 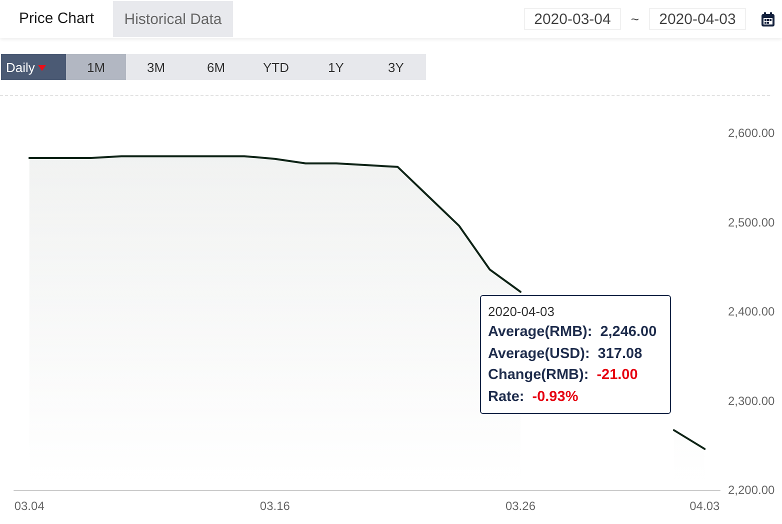 I want to click on annotation: -21.00, so click(x=617, y=375).